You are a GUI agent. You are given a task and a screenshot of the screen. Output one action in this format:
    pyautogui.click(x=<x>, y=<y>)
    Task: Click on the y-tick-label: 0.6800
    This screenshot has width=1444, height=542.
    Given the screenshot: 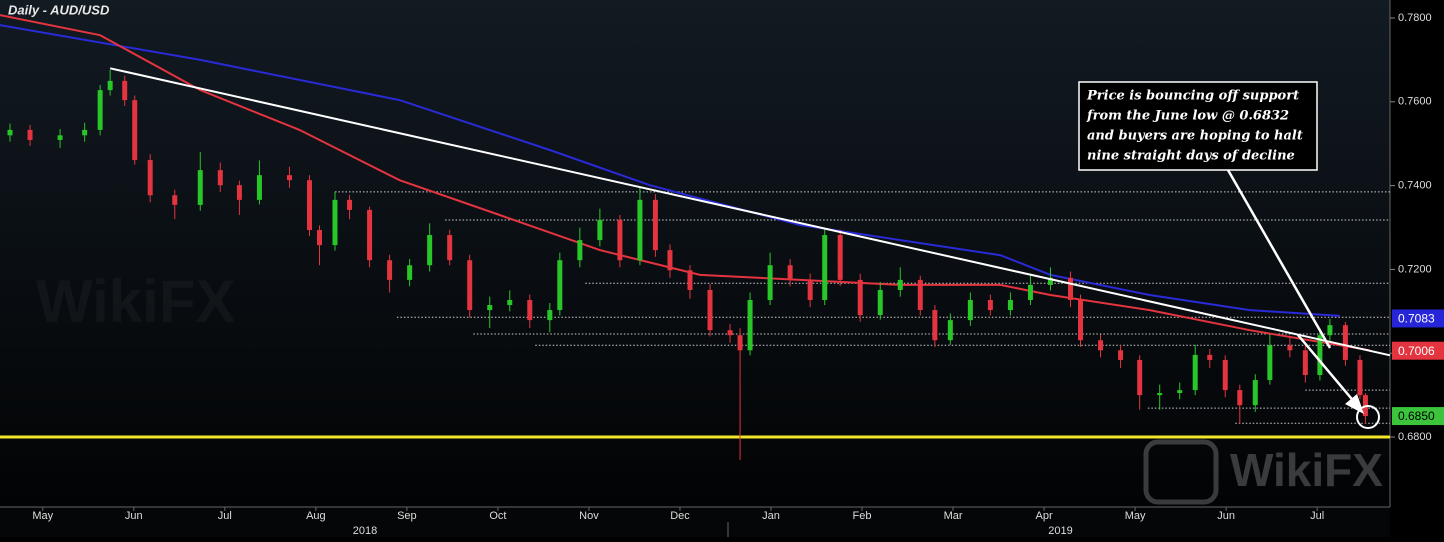 What is the action you would take?
    pyautogui.click(x=1415, y=437)
    